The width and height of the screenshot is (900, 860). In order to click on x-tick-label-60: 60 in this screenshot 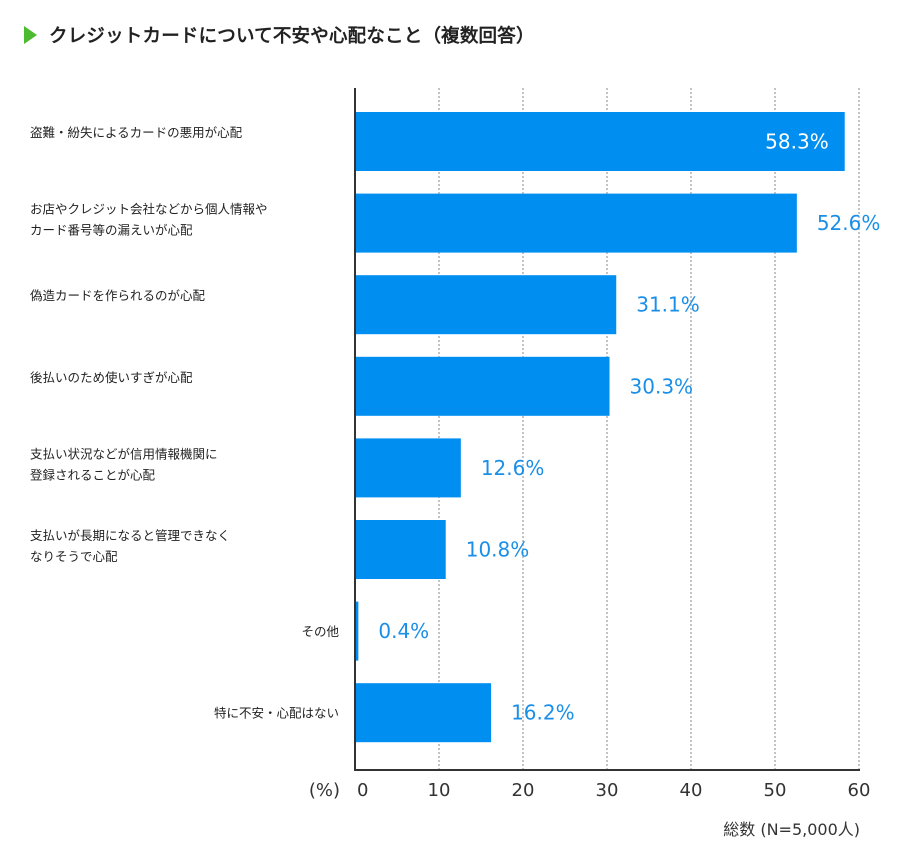, I will do `click(859, 790)`.